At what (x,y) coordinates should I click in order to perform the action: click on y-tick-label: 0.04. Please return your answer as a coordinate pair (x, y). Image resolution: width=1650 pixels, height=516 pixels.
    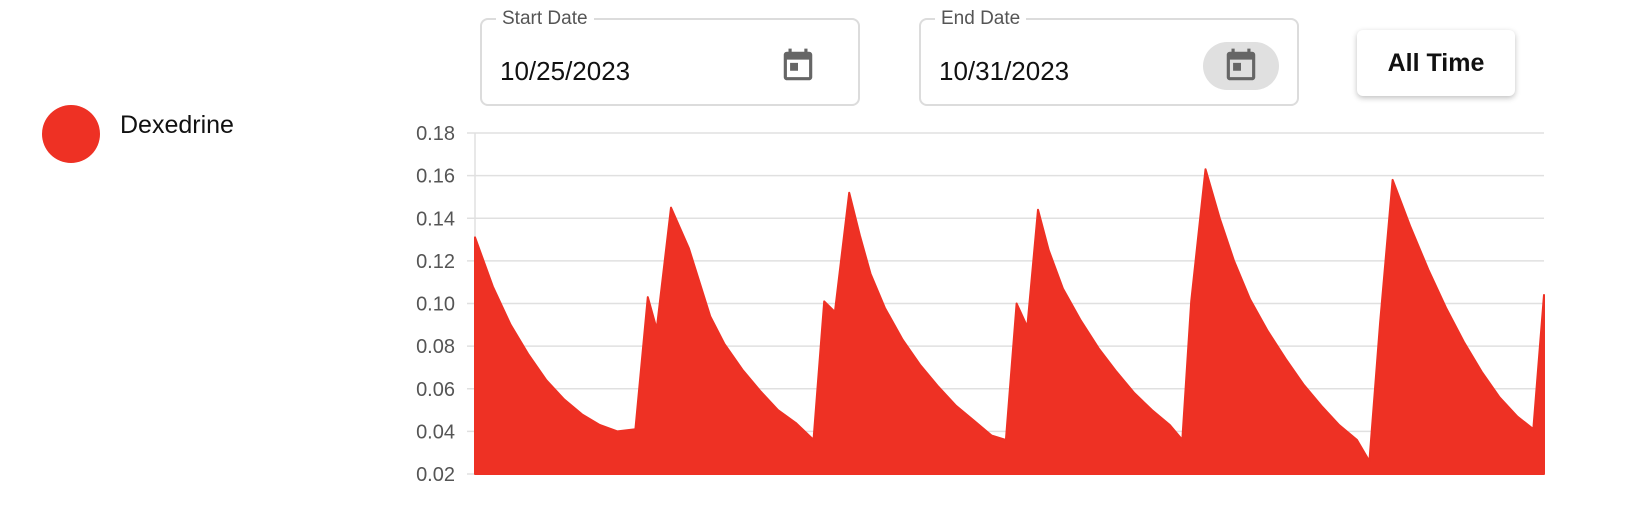
    Looking at the image, I should click on (435, 432).